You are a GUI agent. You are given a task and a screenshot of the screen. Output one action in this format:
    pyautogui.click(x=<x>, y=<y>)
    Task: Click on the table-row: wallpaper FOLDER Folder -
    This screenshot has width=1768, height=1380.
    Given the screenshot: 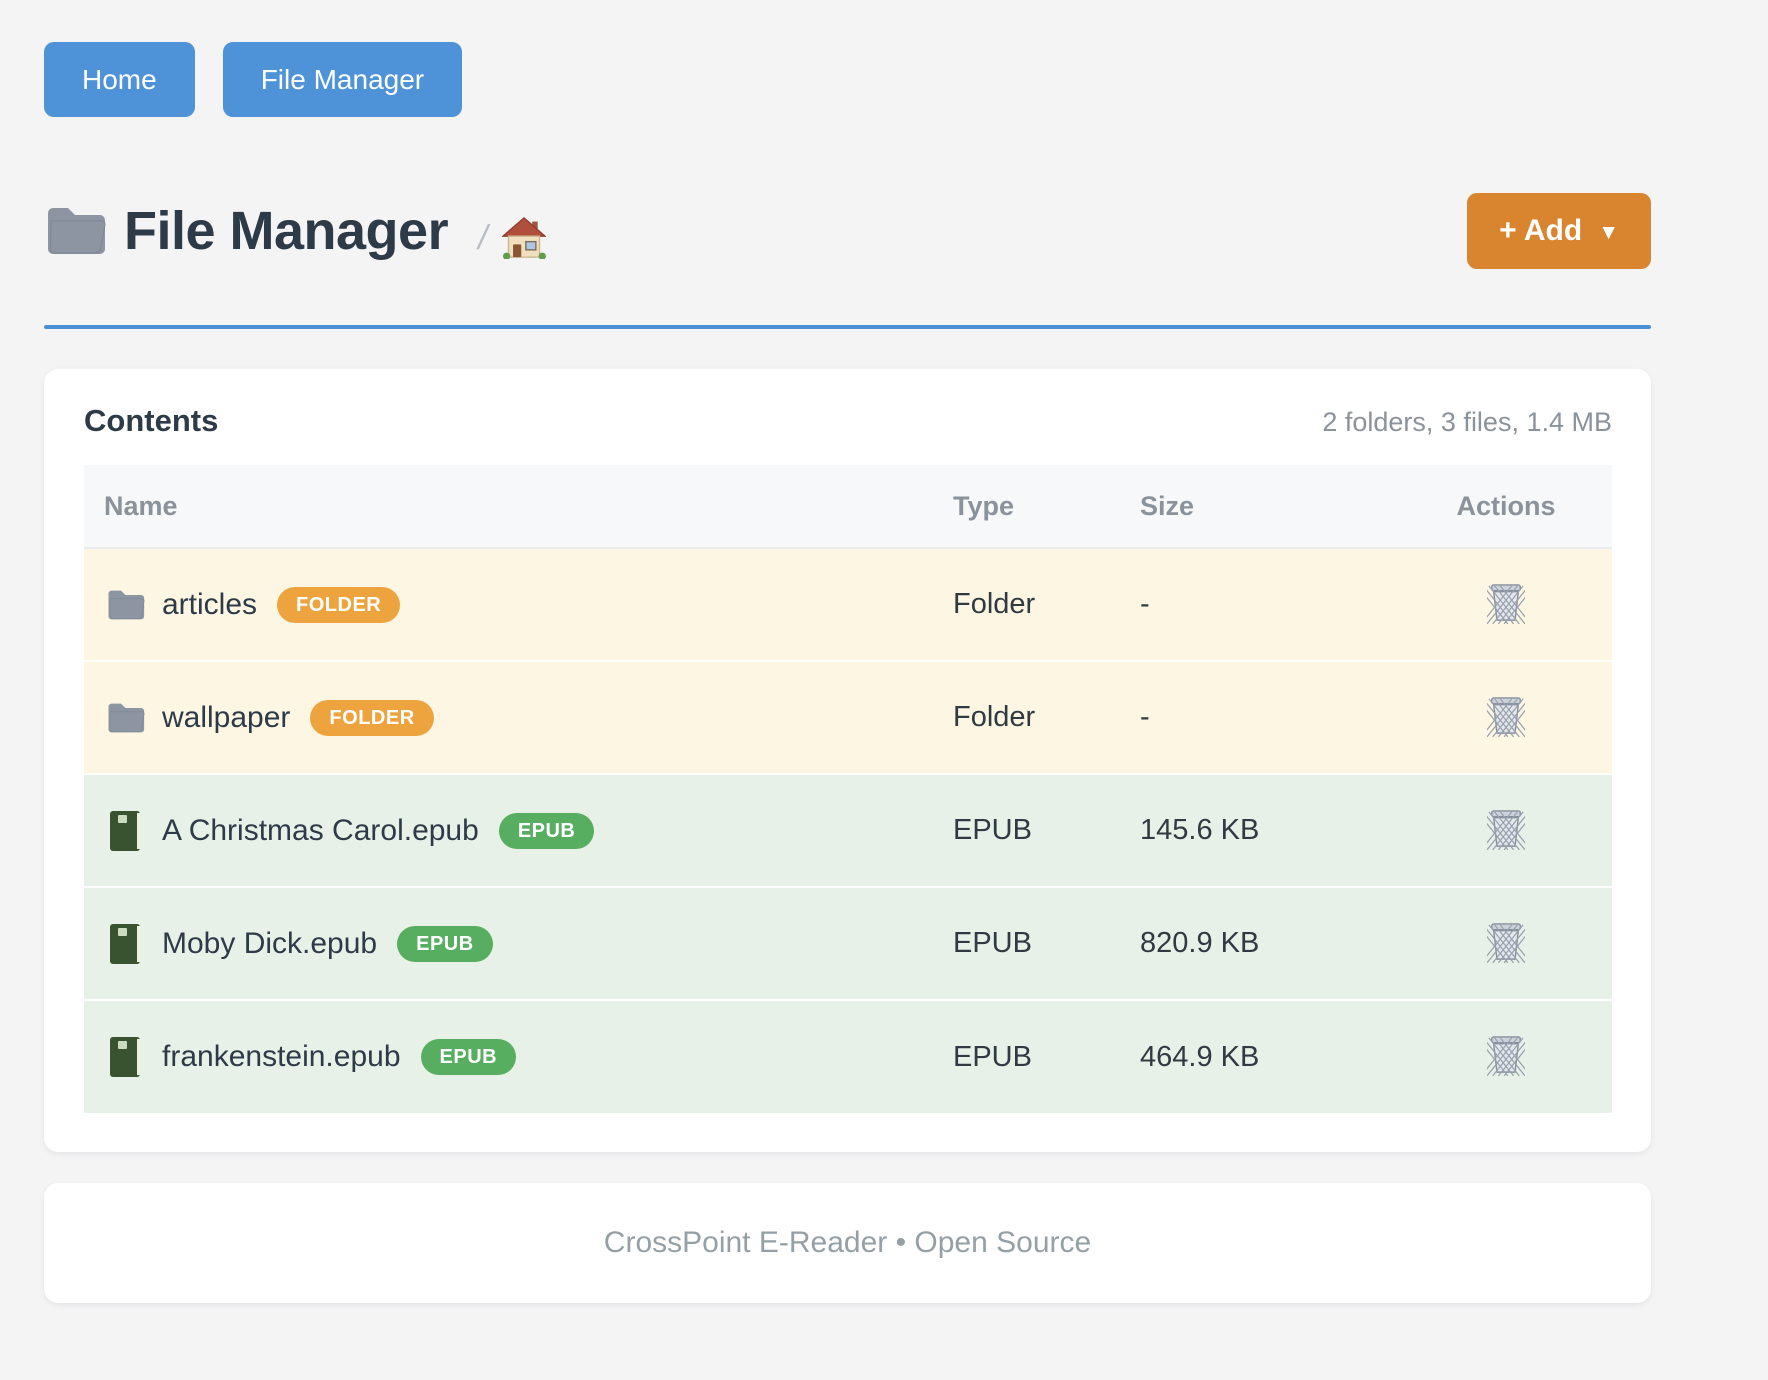 What is the action you would take?
    pyautogui.click(x=848, y=717)
    